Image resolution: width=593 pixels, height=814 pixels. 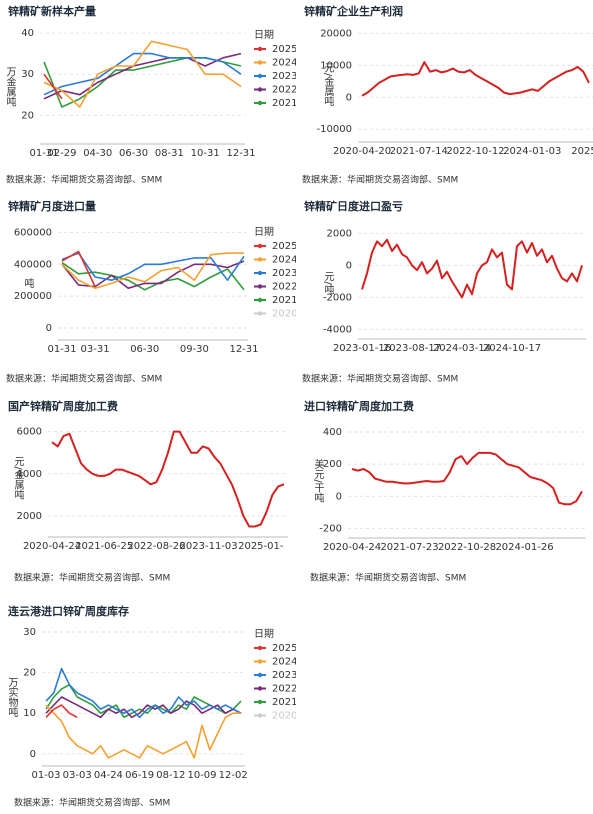 What do you see at coordinates (284, 675) in the screenshot?
I see `legend-label: 2023` at bounding box center [284, 675].